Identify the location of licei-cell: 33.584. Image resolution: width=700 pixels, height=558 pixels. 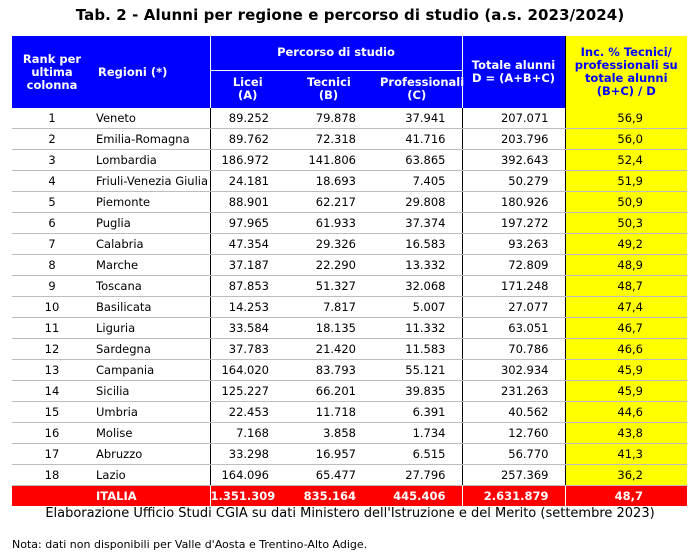
(247, 328).